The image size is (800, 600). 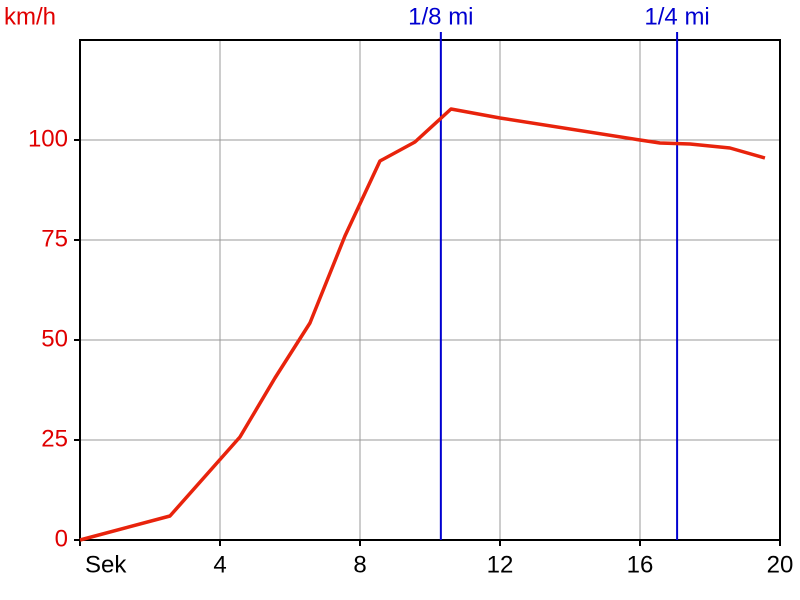 I want to click on distance-marker-label: 1/4 mi, so click(x=676, y=16).